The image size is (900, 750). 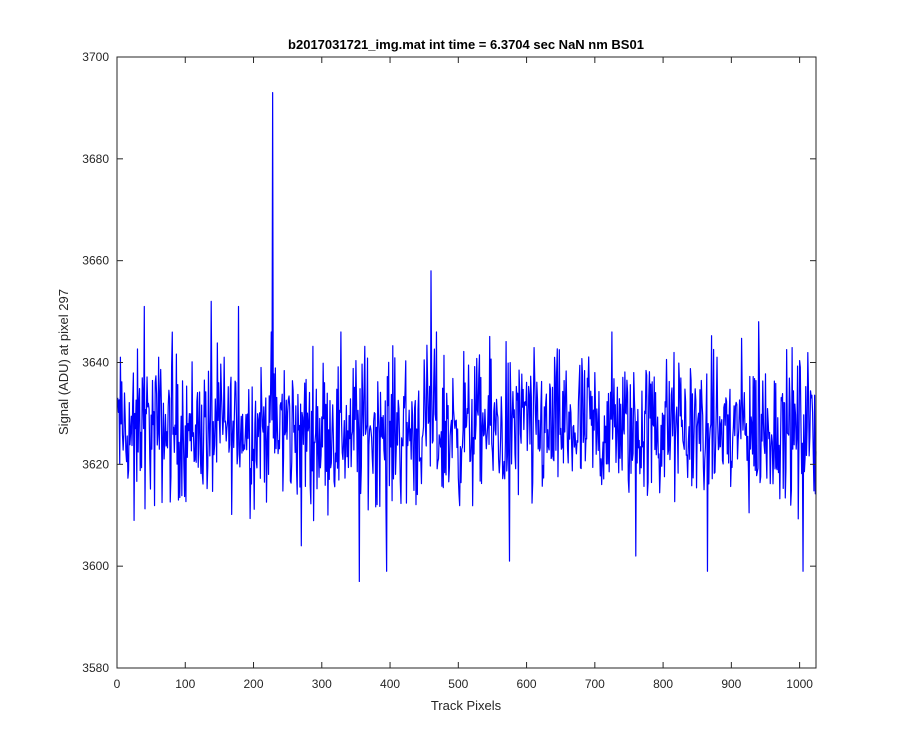 I want to click on x-tick-label: 900, so click(x=731, y=684).